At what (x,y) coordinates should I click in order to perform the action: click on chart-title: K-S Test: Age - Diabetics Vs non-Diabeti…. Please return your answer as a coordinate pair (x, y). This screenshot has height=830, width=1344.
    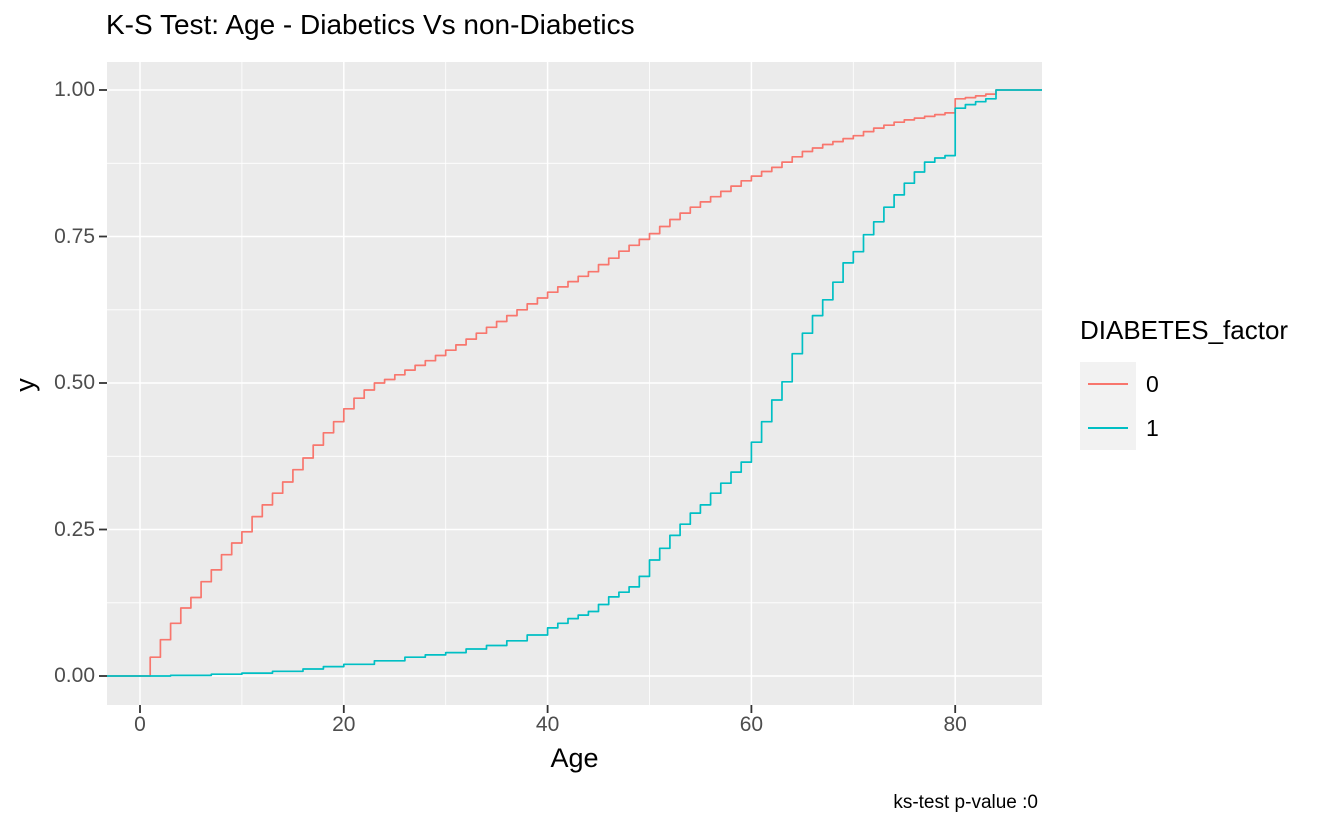
    Looking at the image, I should click on (370, 24).